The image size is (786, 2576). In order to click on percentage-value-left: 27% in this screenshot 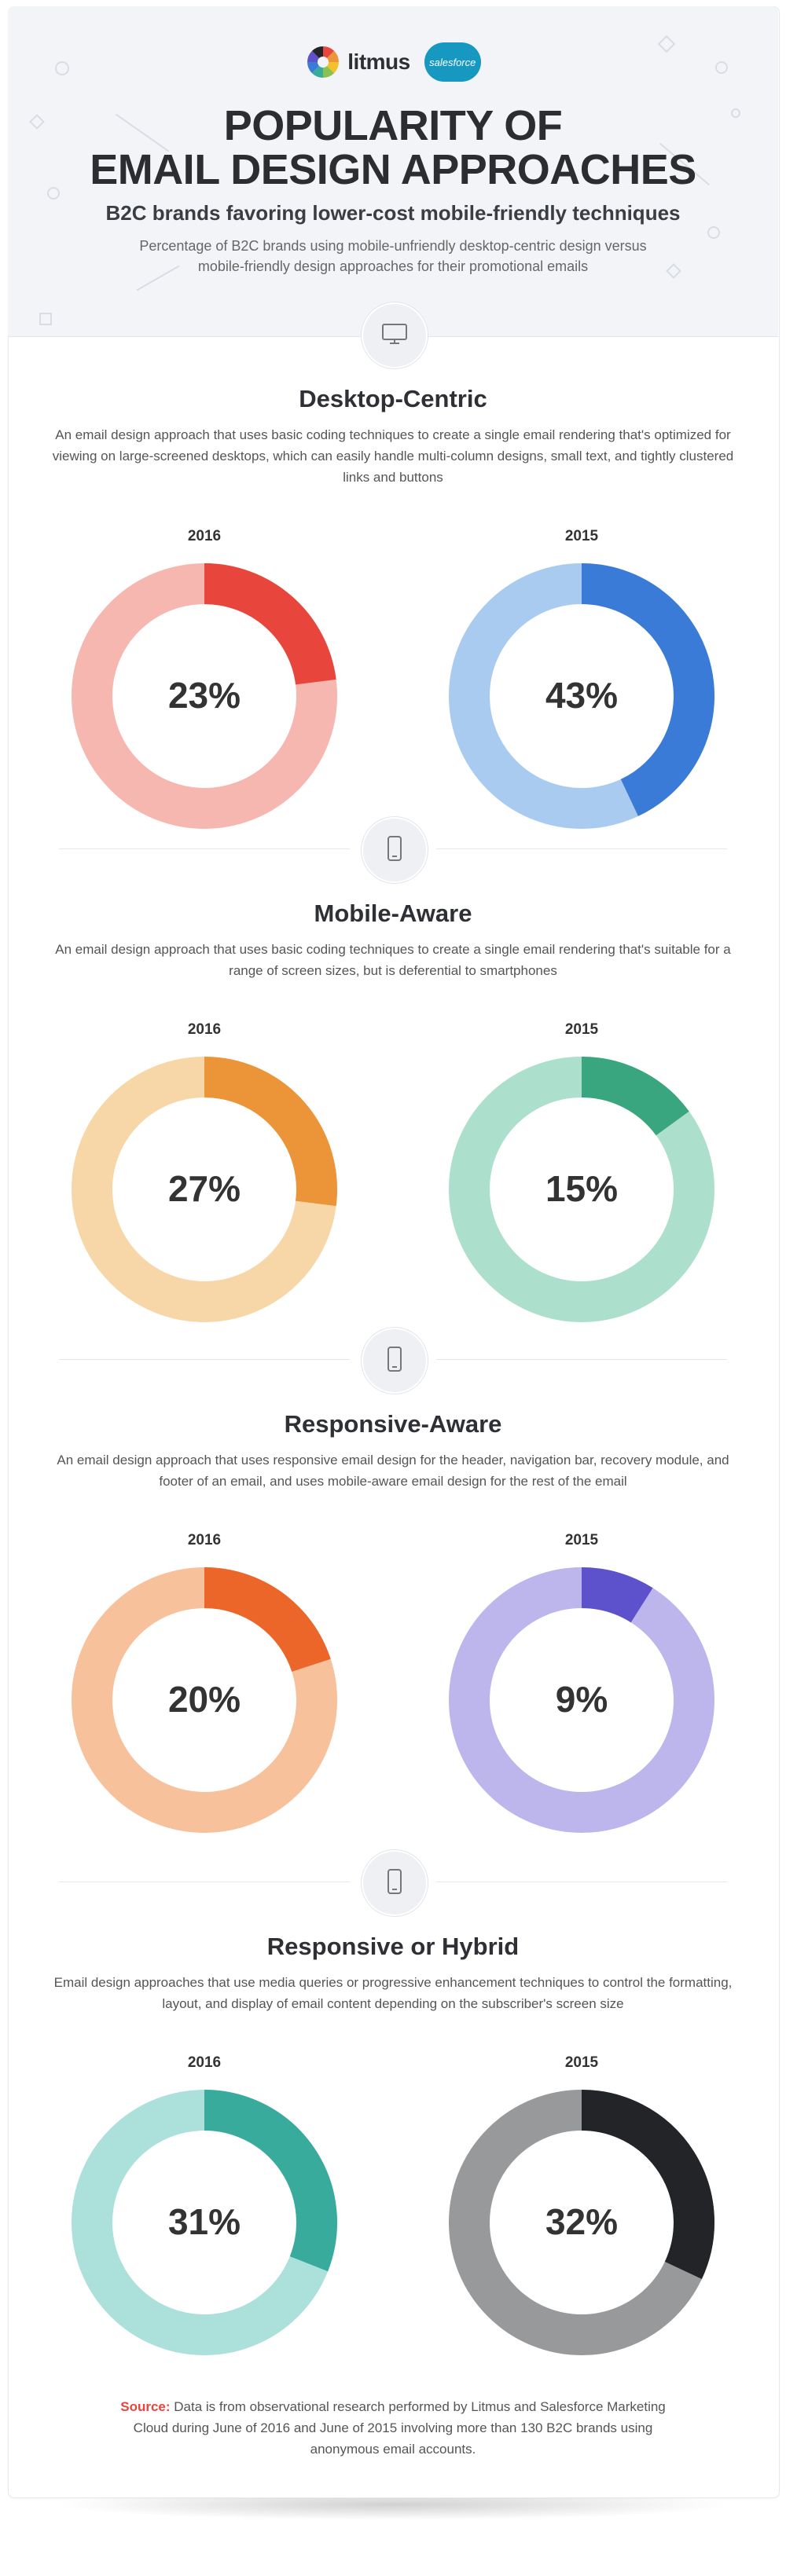, I will do `click(204, 1188)`.